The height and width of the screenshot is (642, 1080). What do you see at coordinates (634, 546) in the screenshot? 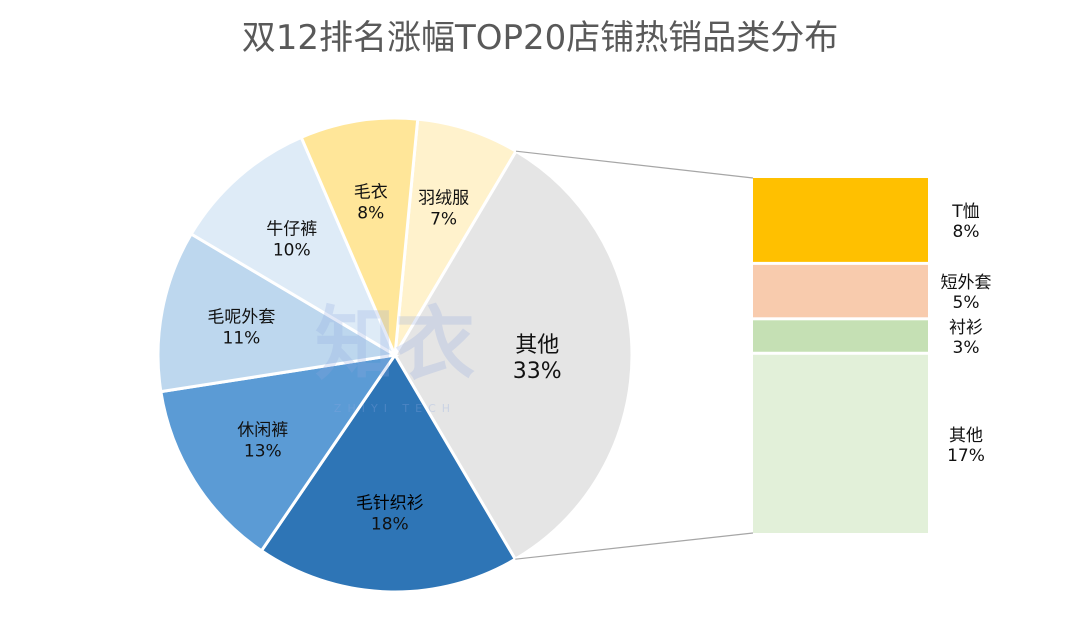
I see `connector-line-bottom` at bounding box center [634, 546].